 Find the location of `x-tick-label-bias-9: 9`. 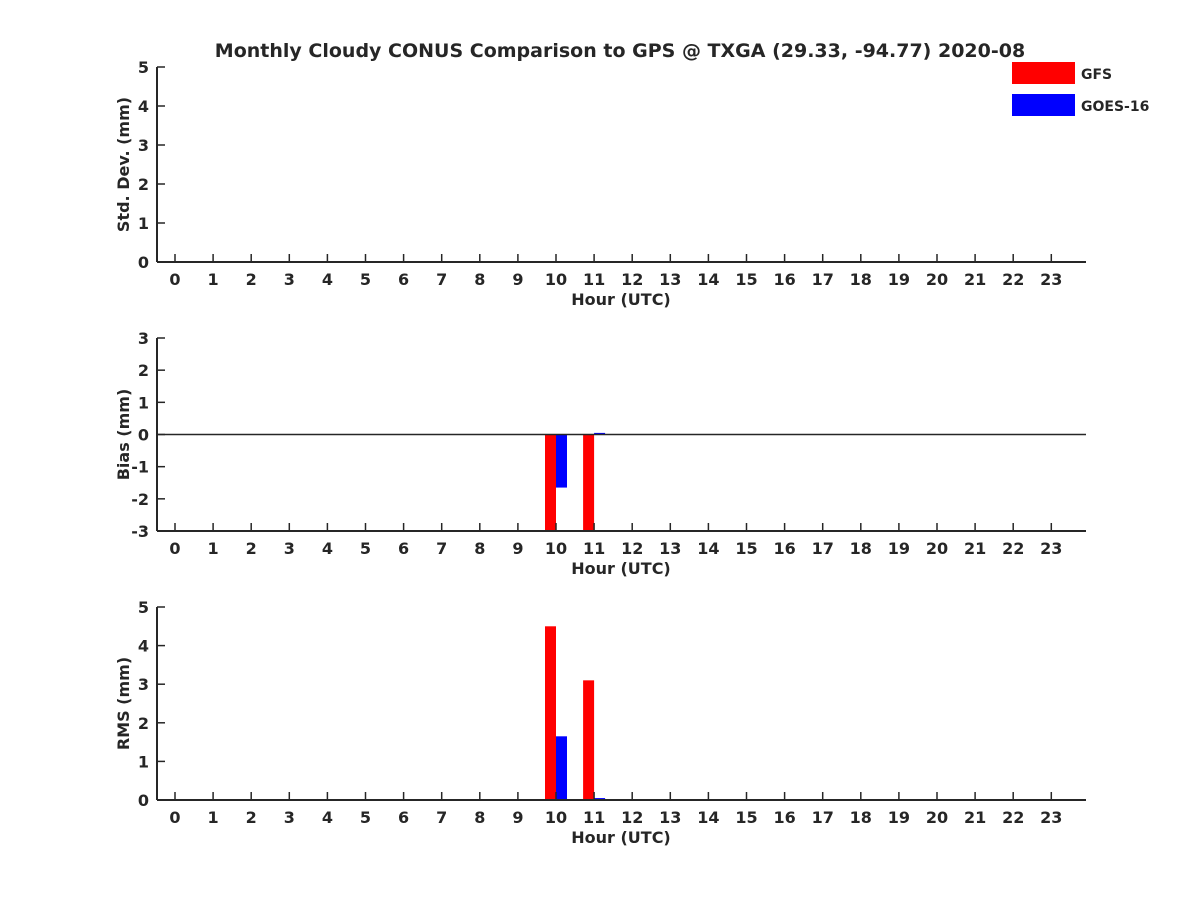

x-tick-label-bias-9: 9 is located at coordinates (517, 548).